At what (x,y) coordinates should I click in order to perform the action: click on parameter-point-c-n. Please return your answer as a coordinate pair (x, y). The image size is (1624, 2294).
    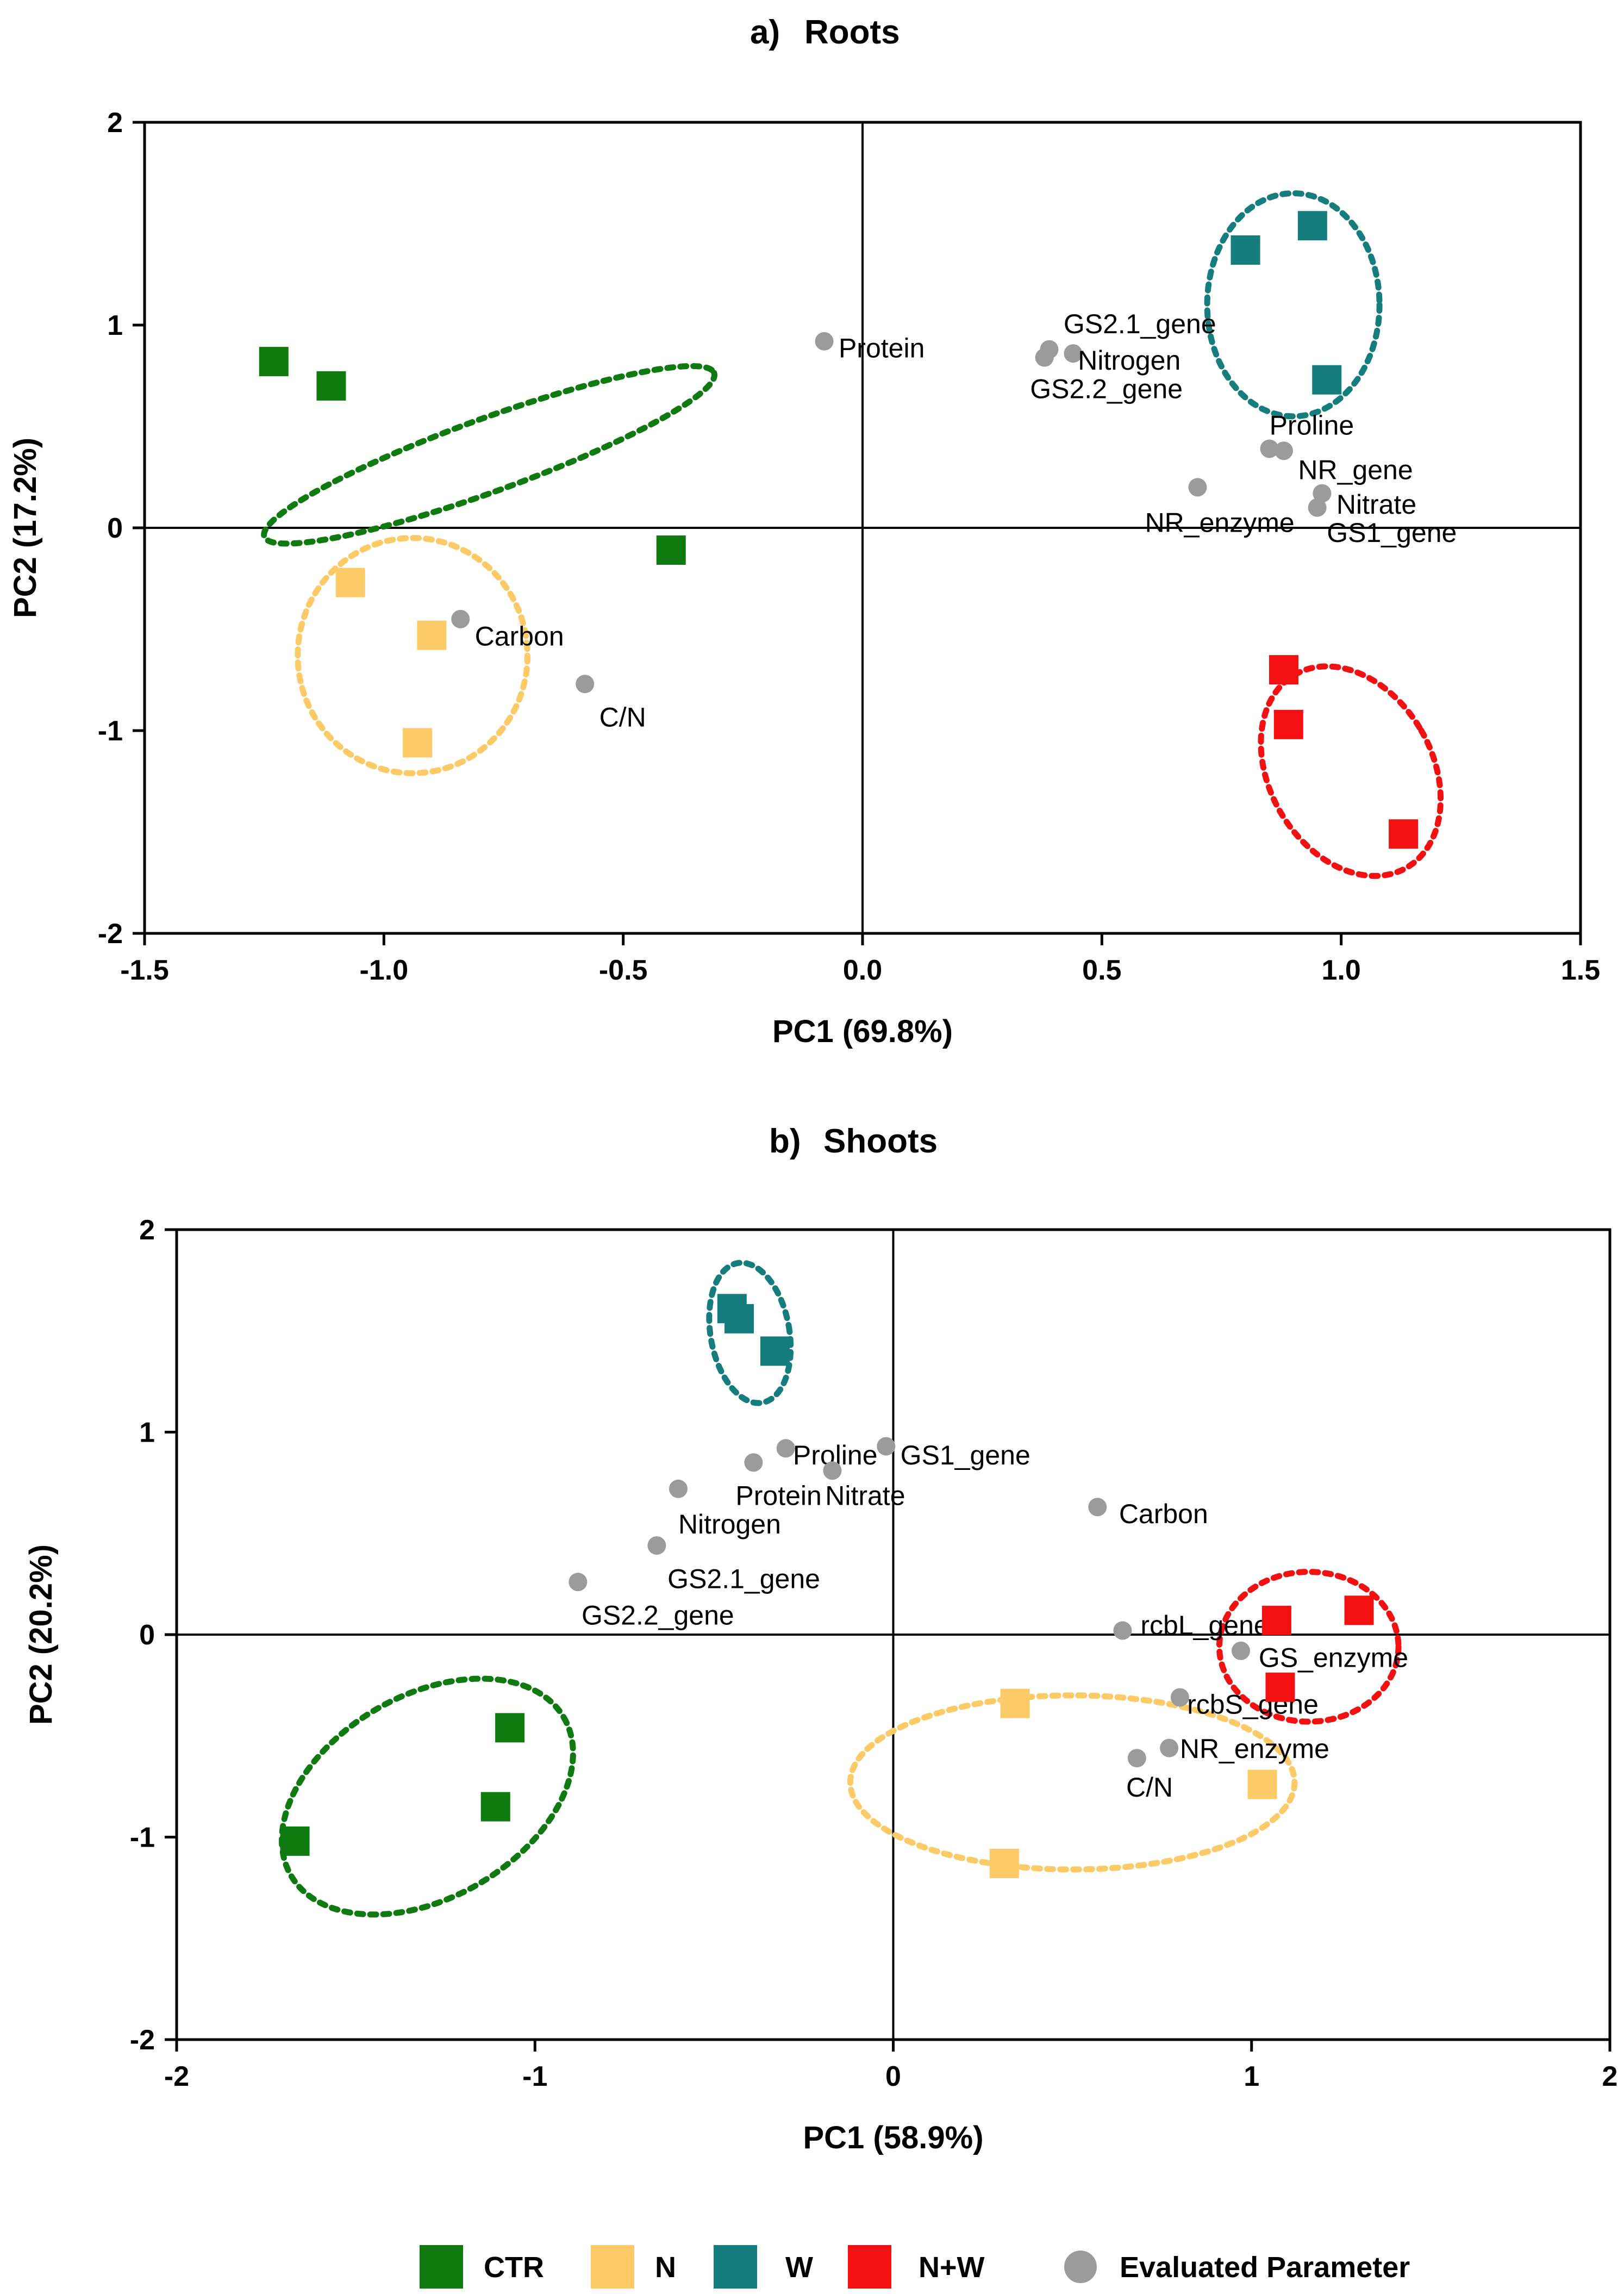
    Looking at the image, I should click on (1136, 1758).